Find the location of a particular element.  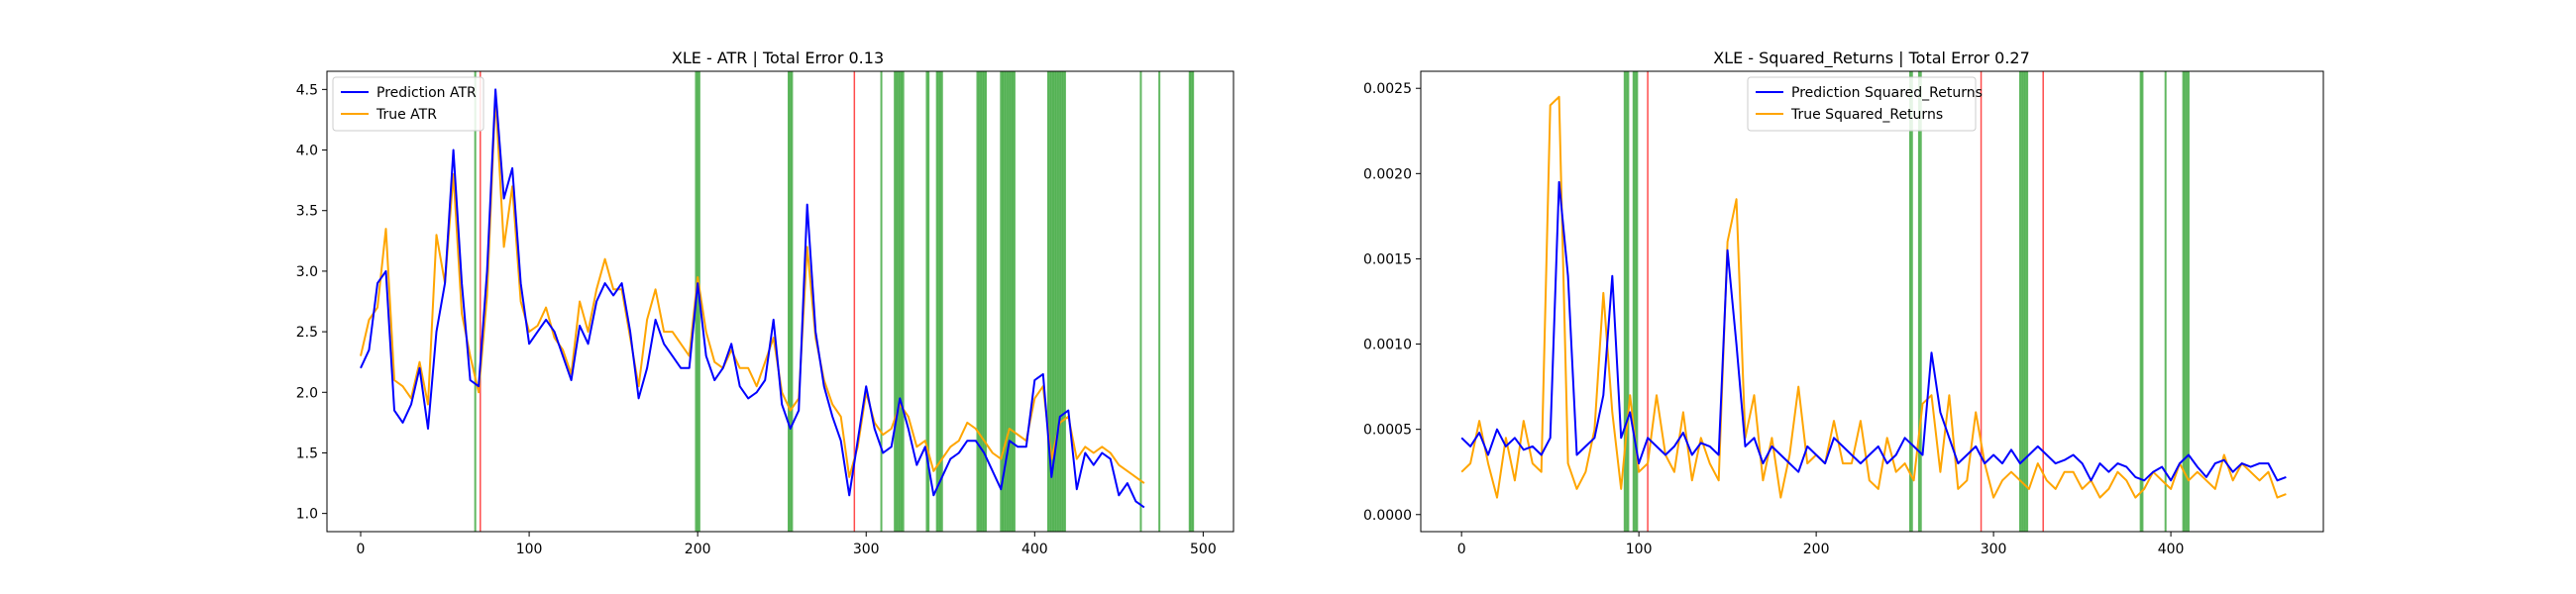

legend-label: Prediction Squared_Returns is located at coordinates (1887, 93).